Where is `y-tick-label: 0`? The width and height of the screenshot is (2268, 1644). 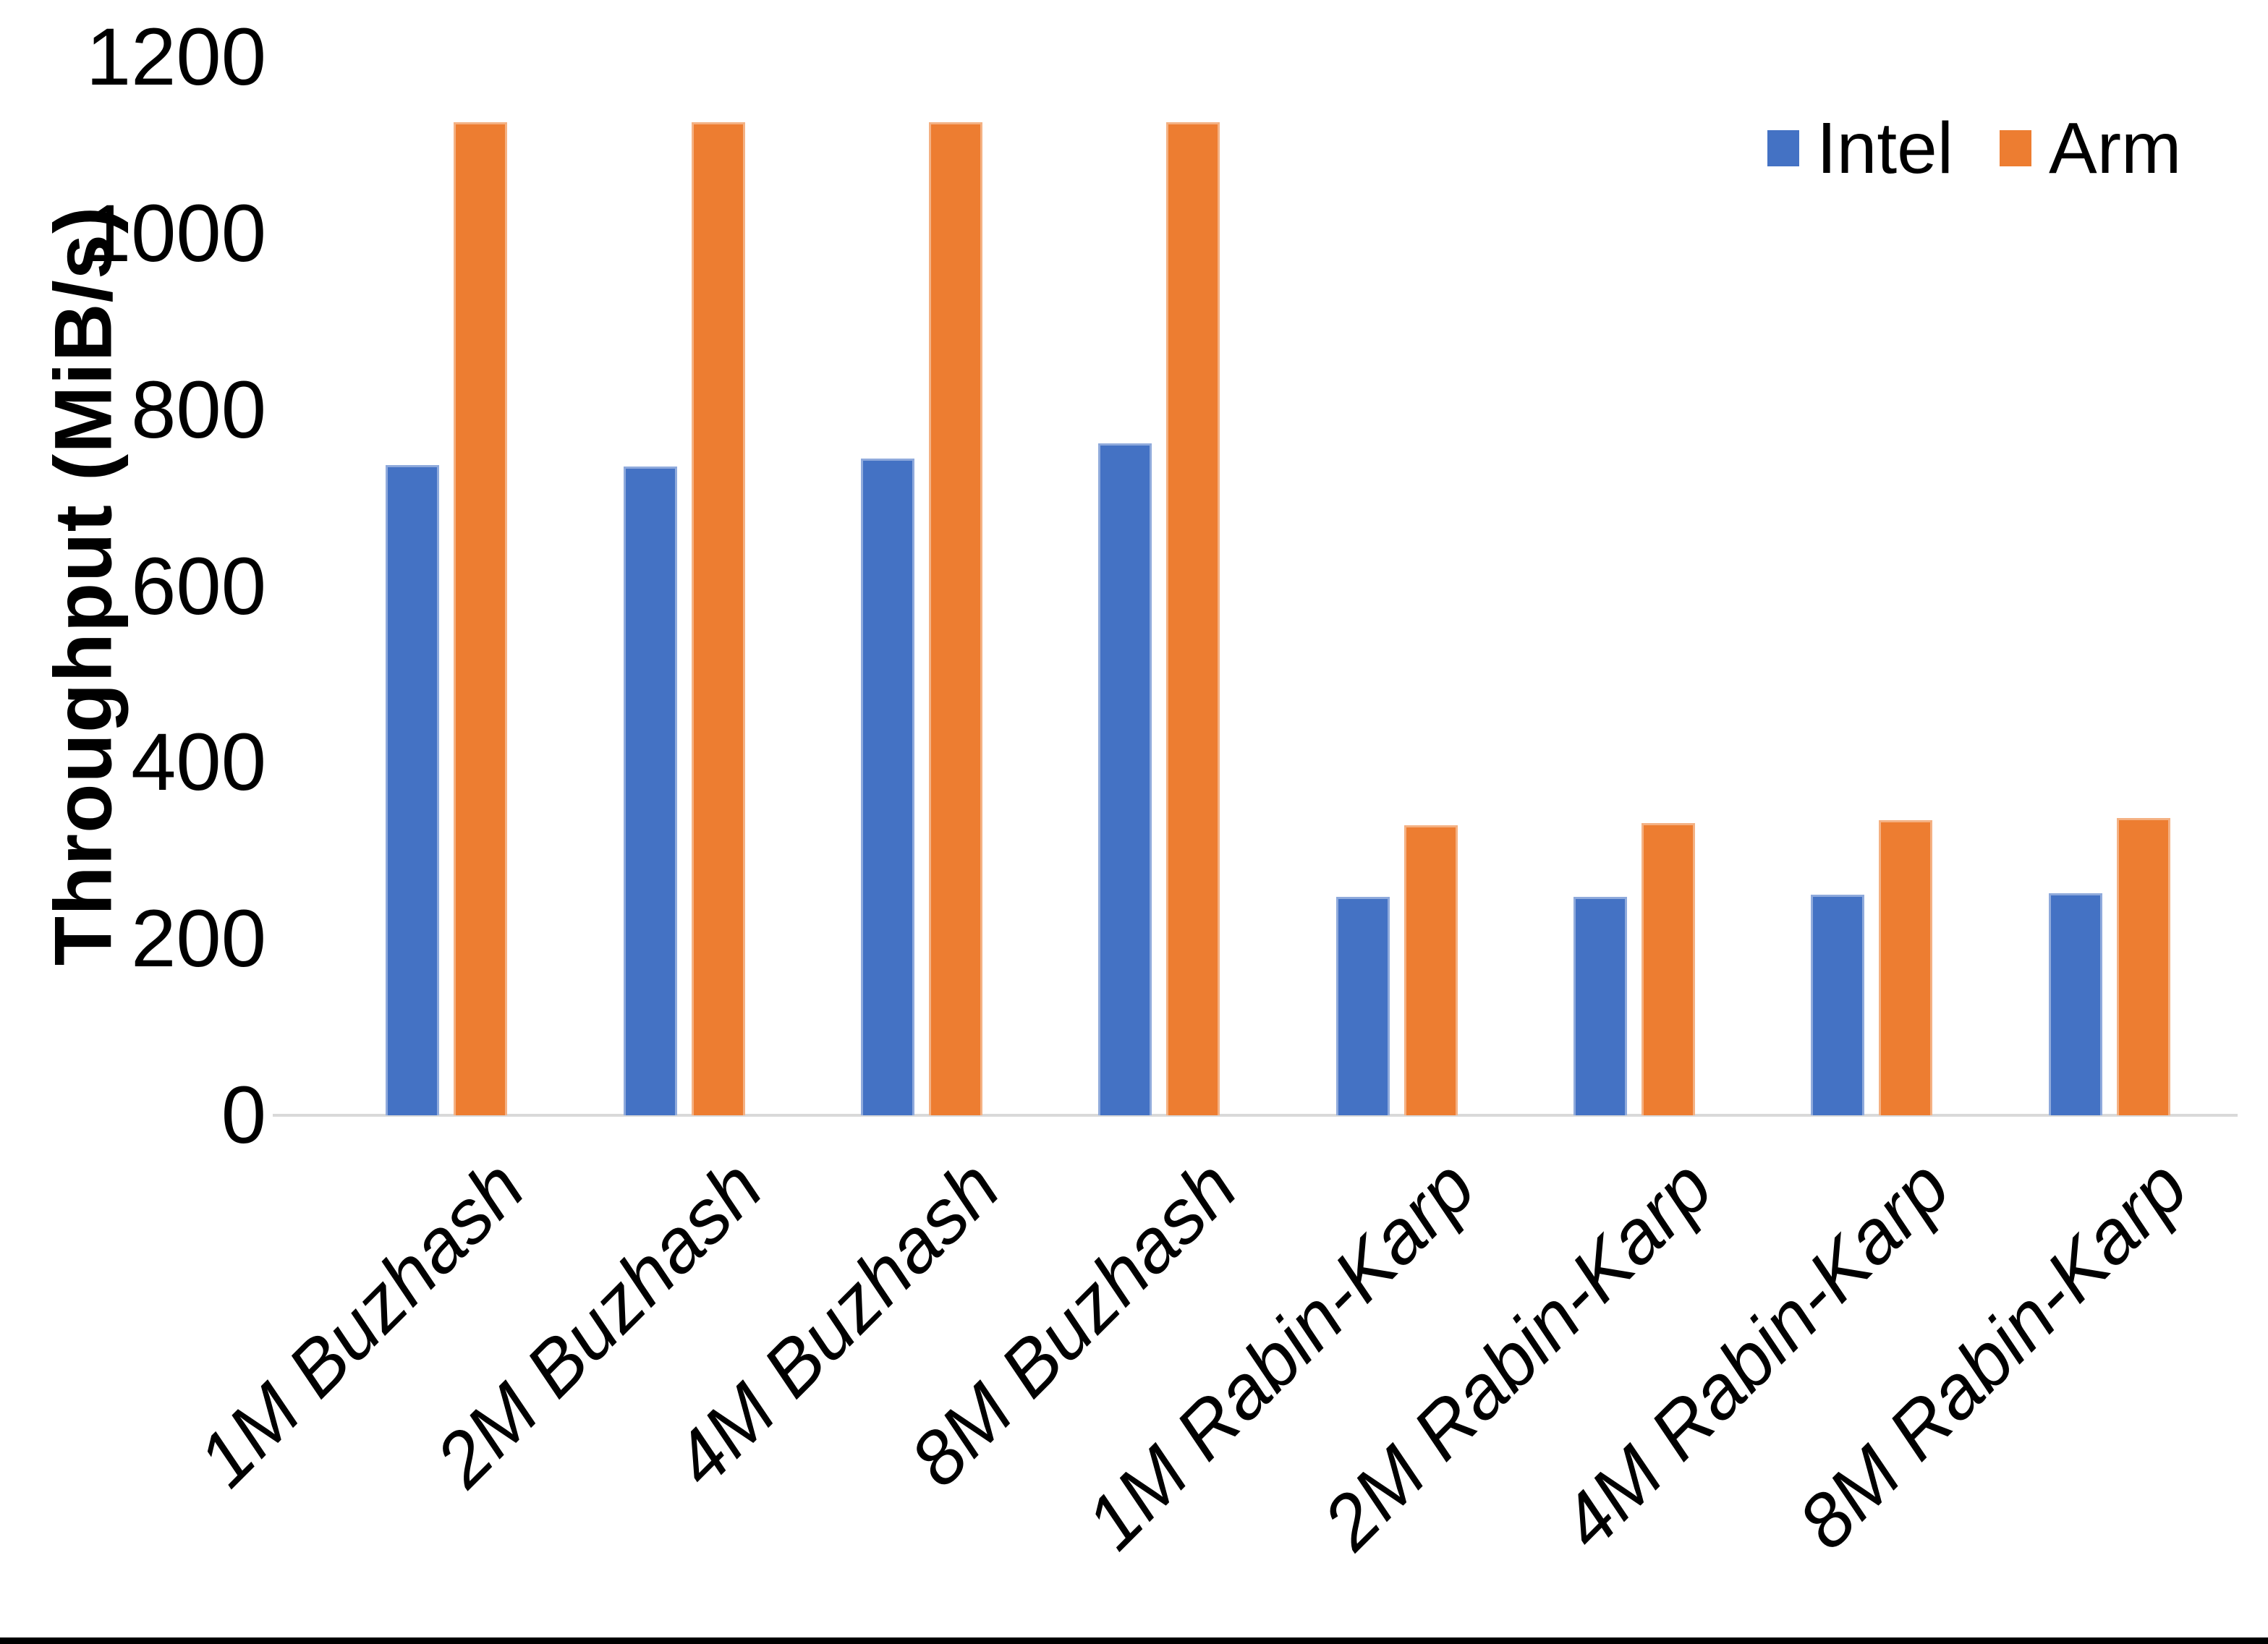 y-tick-label: 0 is located at coordinates (243, 1115).